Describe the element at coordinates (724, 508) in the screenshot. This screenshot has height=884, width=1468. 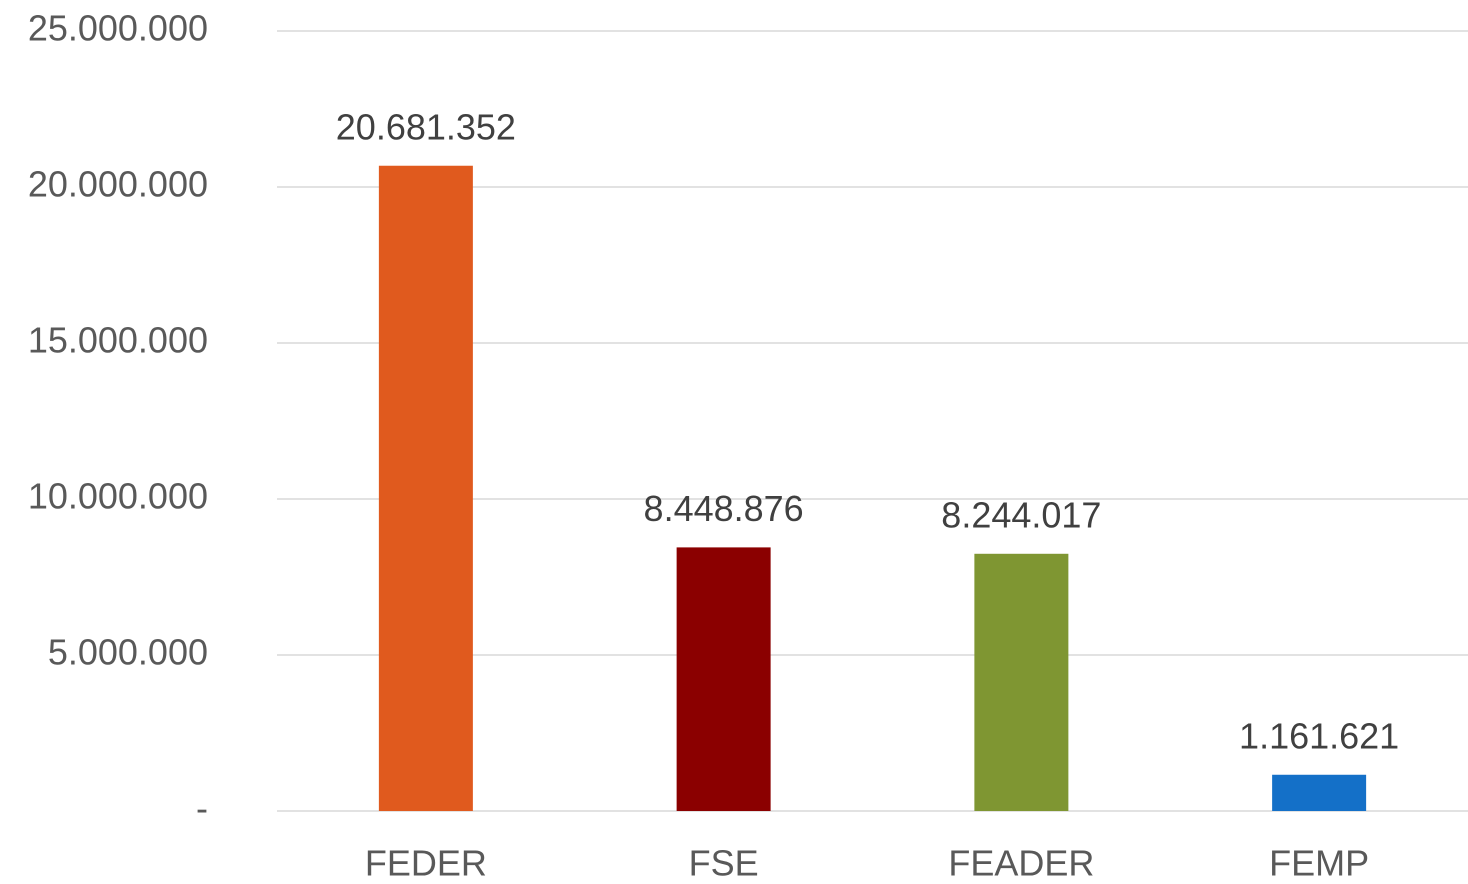
I see `data-label: 8.448.876` at that location.